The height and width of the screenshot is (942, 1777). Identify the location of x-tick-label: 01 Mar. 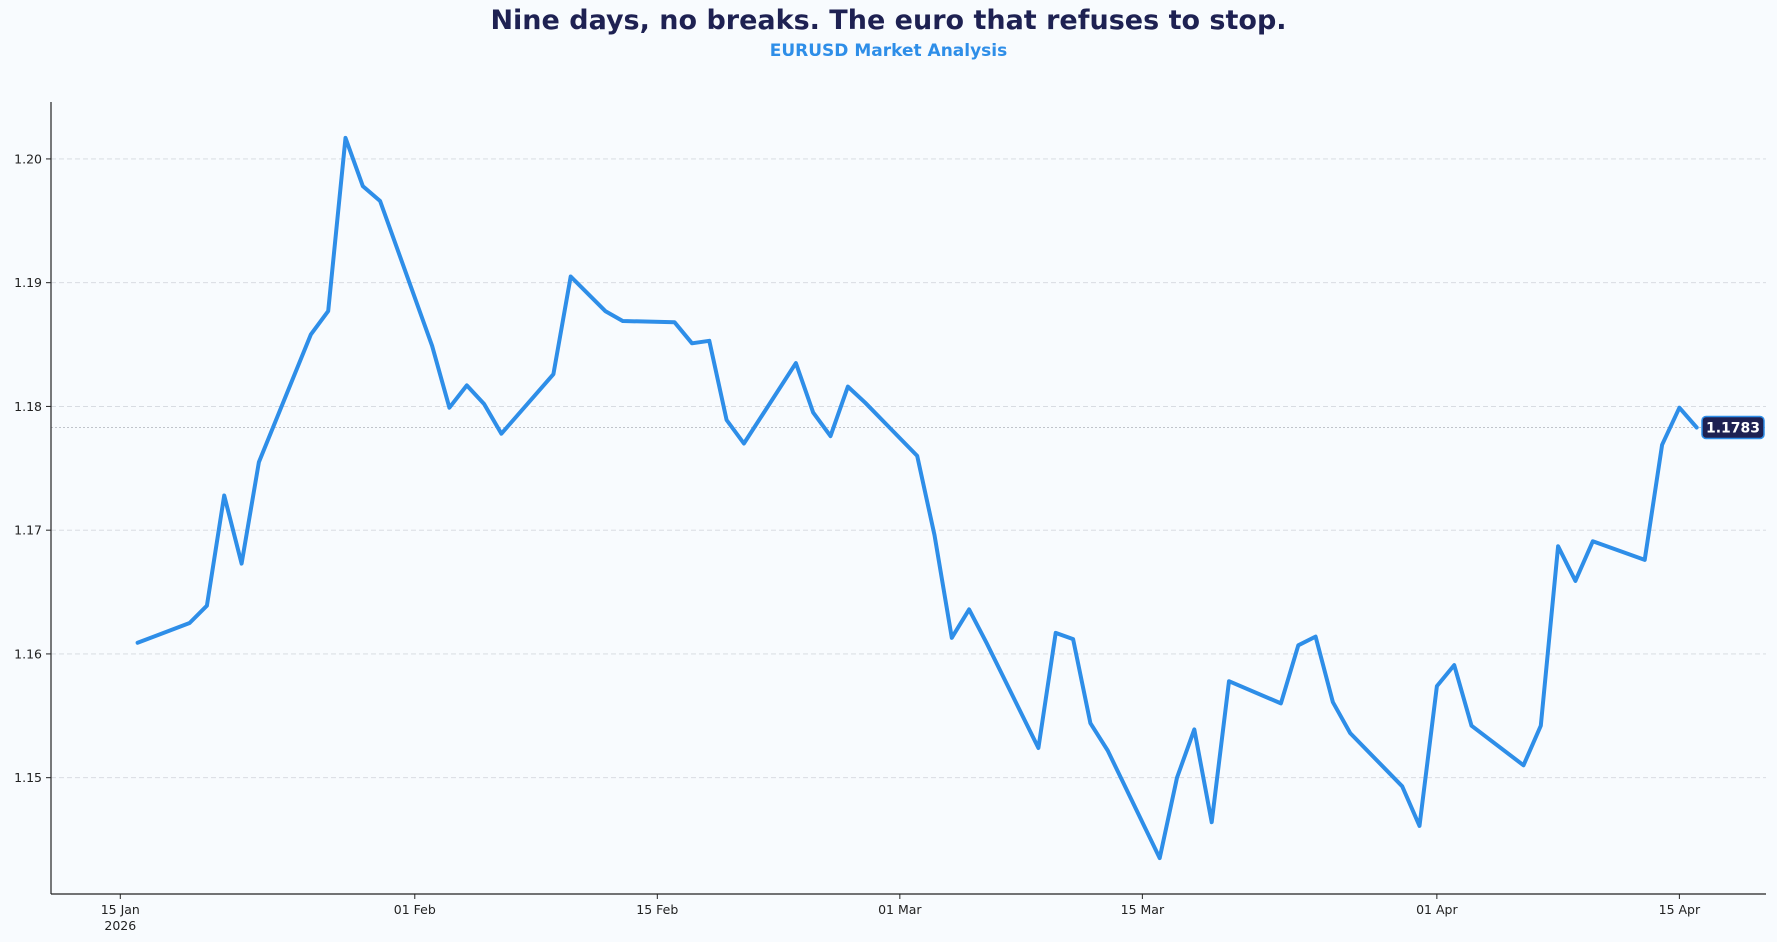
(900, 909).